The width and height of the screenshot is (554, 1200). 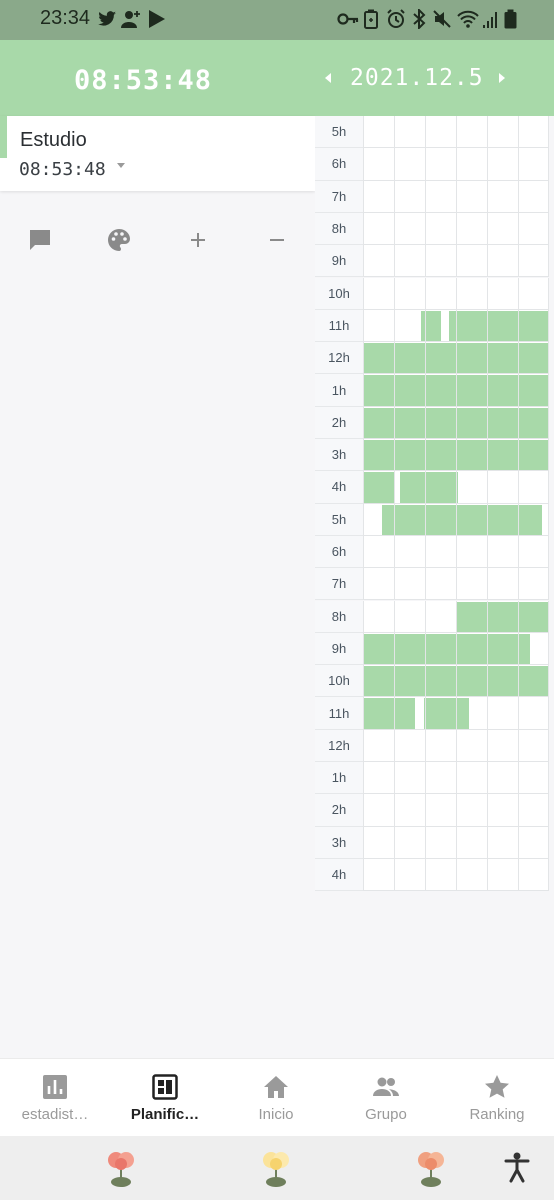 What do you see at coordinates (417, 78) in the screenshot?
I see `current-date: 2021.12.5` at bounding box center [417, 78].